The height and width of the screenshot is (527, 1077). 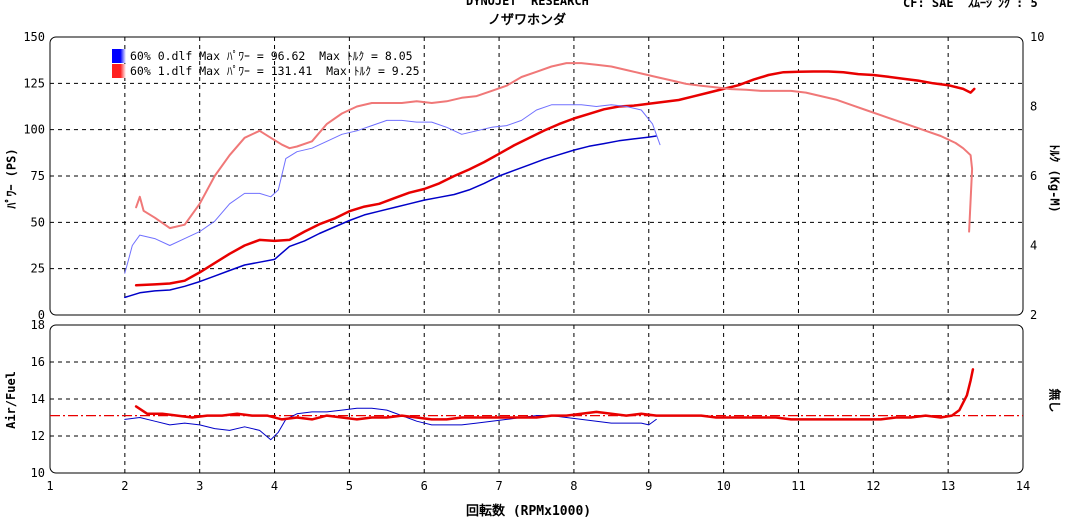 I want to click on power-axis-title: ﾊﾟﾜｰ (PS), so click(x=11, y=178).